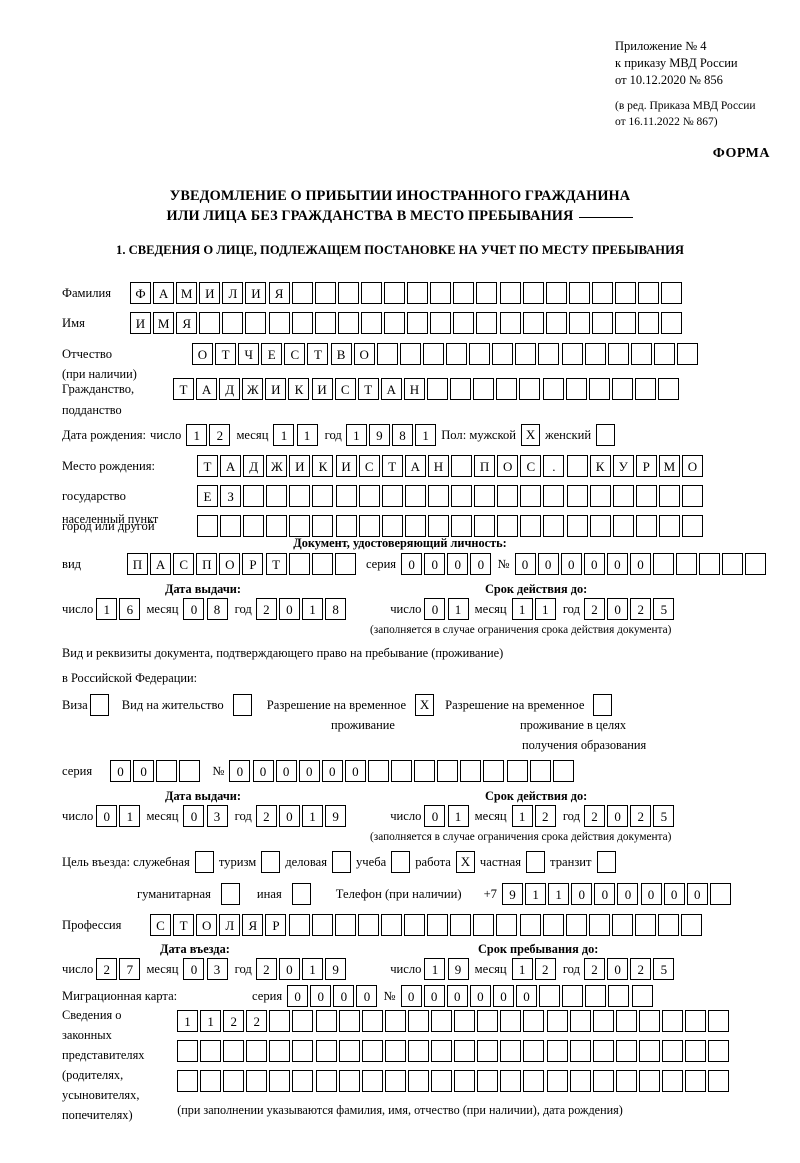 Image resolution: width=800 pixels, height=1163 pixels. Describe the element at coordinates (256, 293) in the screenshot. I see `char-box: И` at that location.